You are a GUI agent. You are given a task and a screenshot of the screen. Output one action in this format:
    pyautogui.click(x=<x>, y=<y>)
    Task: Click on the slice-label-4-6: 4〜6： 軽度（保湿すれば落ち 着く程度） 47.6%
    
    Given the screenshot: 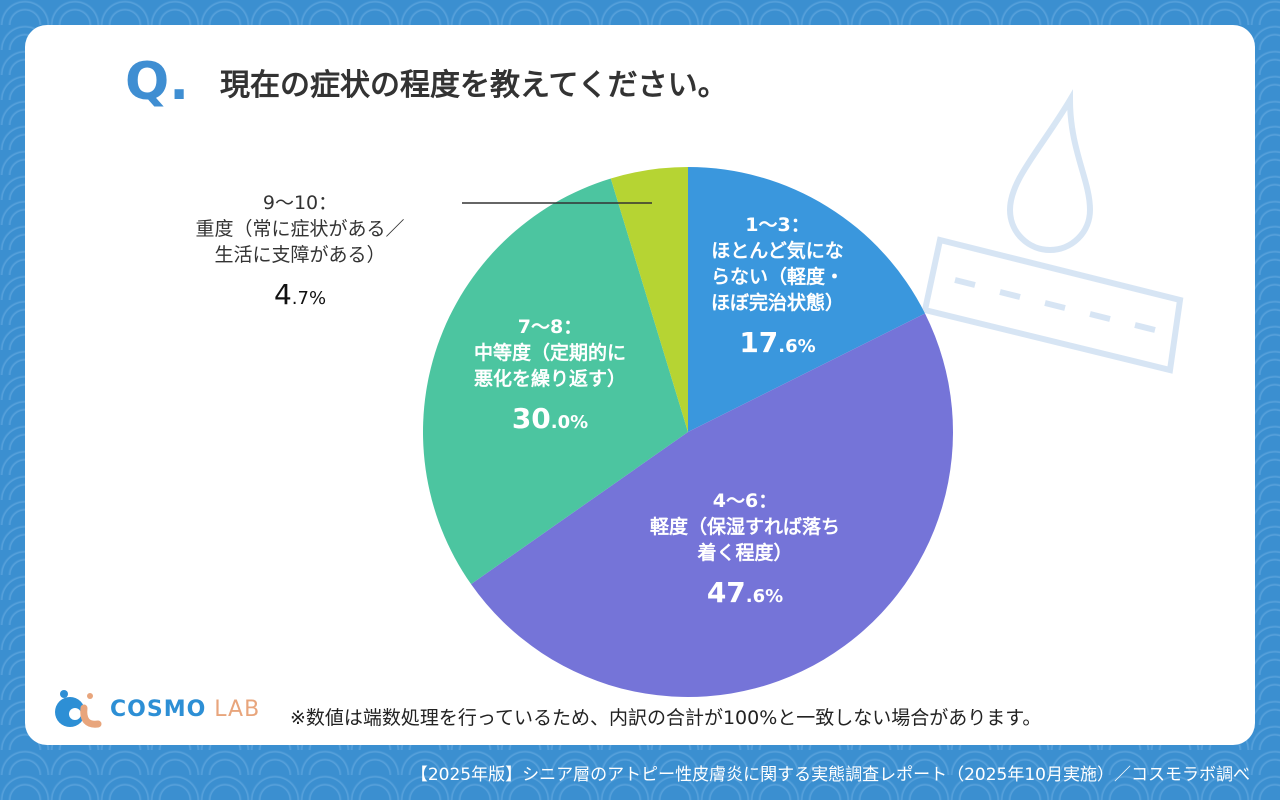 What is the action you would take?
    pyautogui.click(x=744, y=549)
    